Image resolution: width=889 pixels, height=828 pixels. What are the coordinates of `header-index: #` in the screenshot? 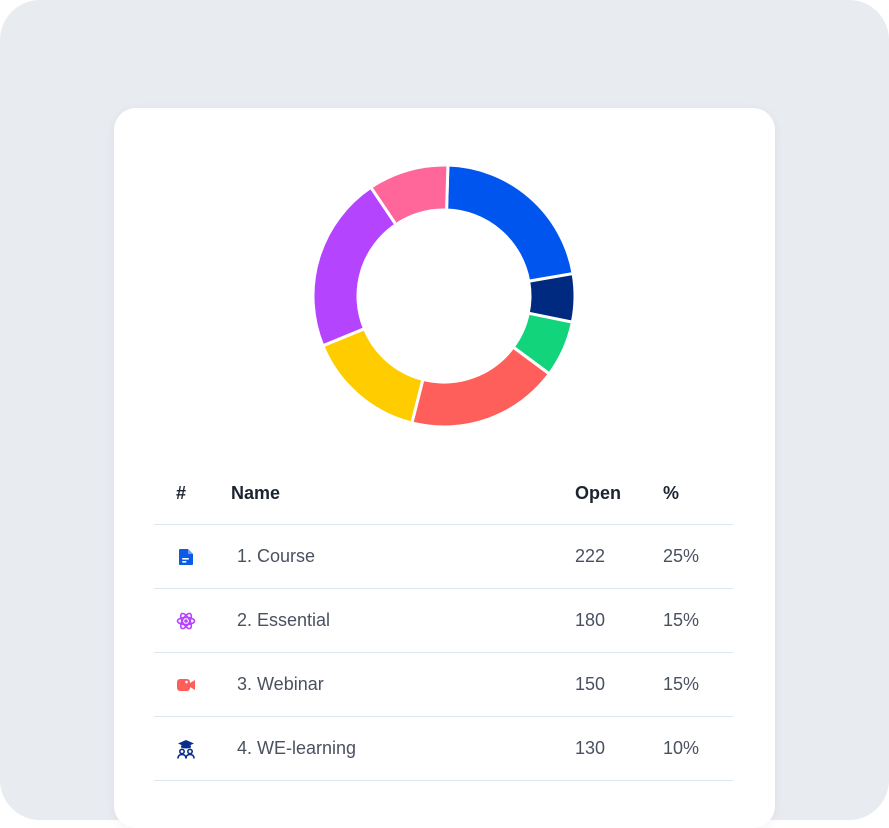 It's located at (181, 492).